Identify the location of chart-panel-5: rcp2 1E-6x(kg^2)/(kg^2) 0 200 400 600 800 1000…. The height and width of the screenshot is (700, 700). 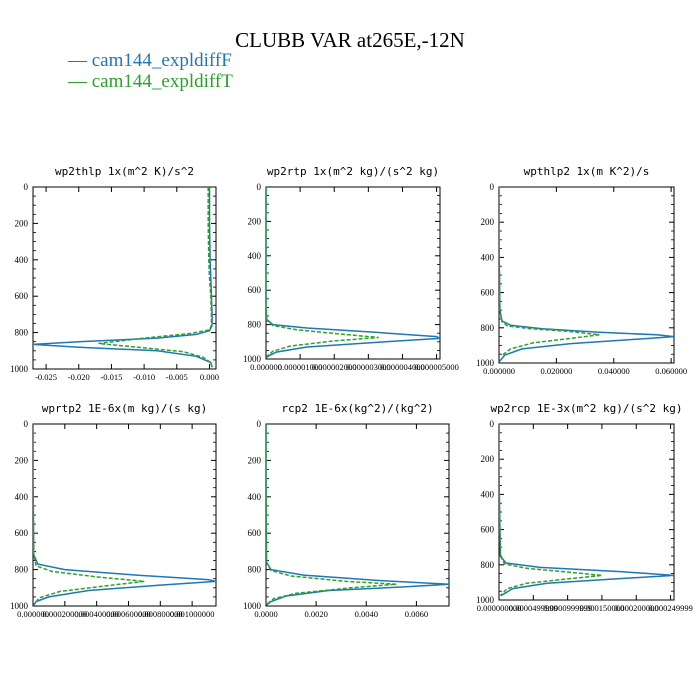
(346, 510).